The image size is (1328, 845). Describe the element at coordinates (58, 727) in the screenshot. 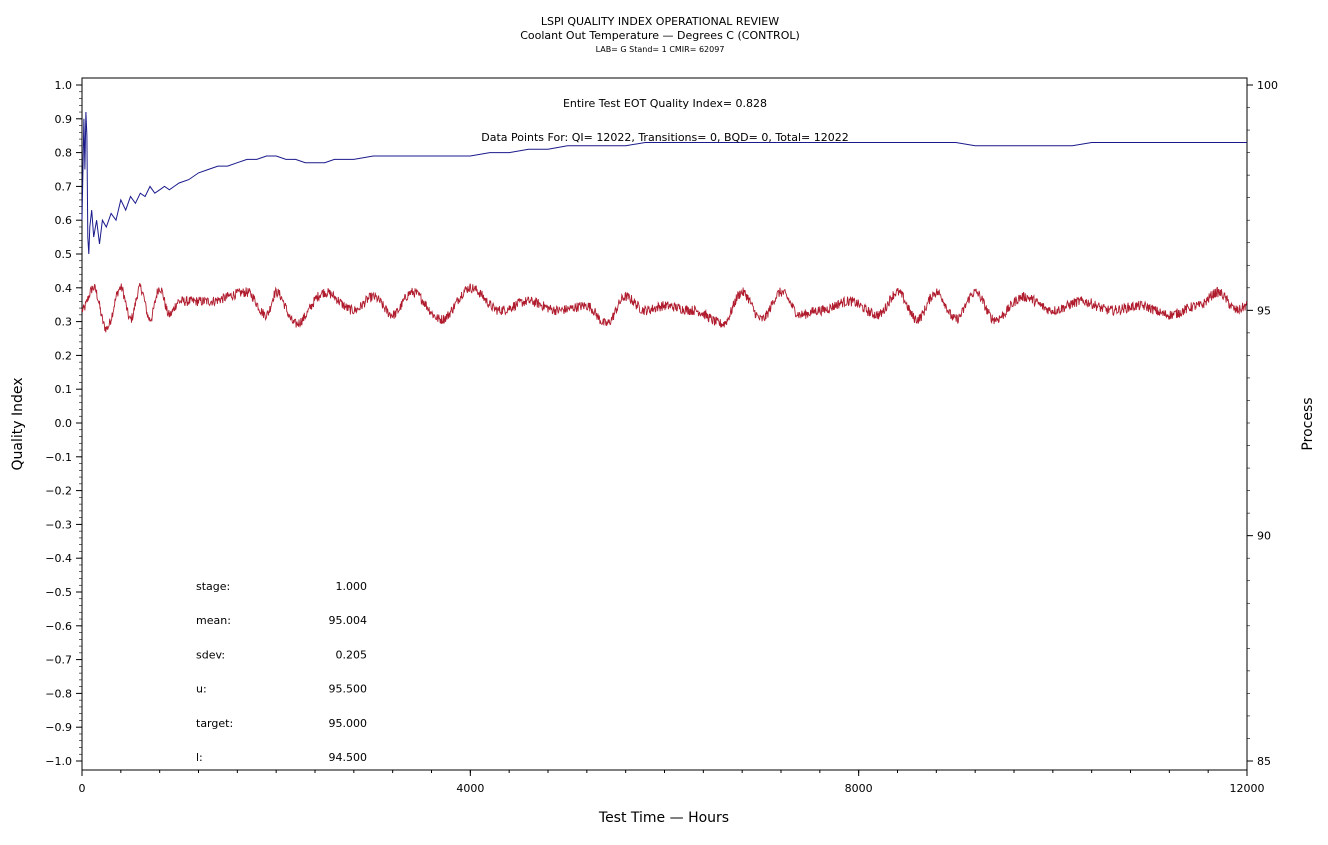

I see `y-tick-label: −0.9` at that location.